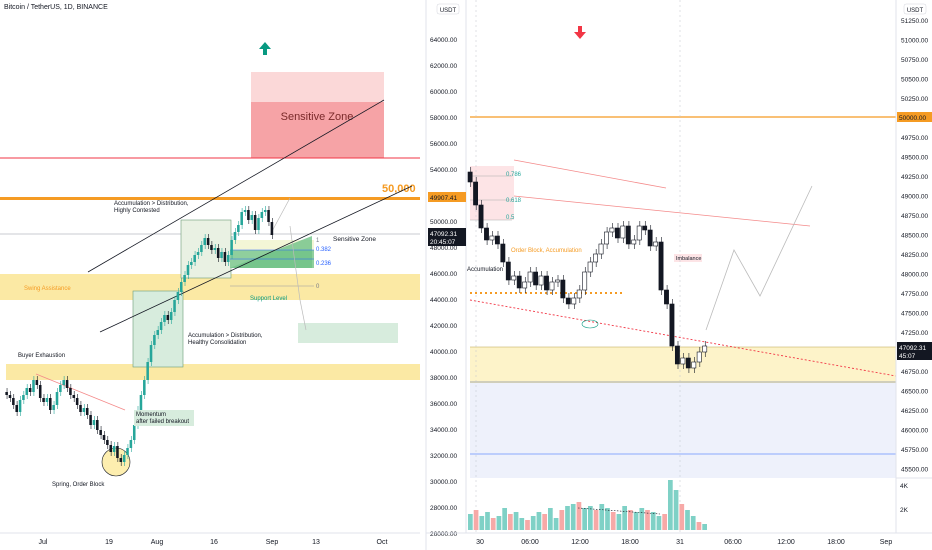 Image resolution: width=932 pixels, height=550 pixels. I want to click on price-tag-current-timer: 20:45:07, so click(443, 242).